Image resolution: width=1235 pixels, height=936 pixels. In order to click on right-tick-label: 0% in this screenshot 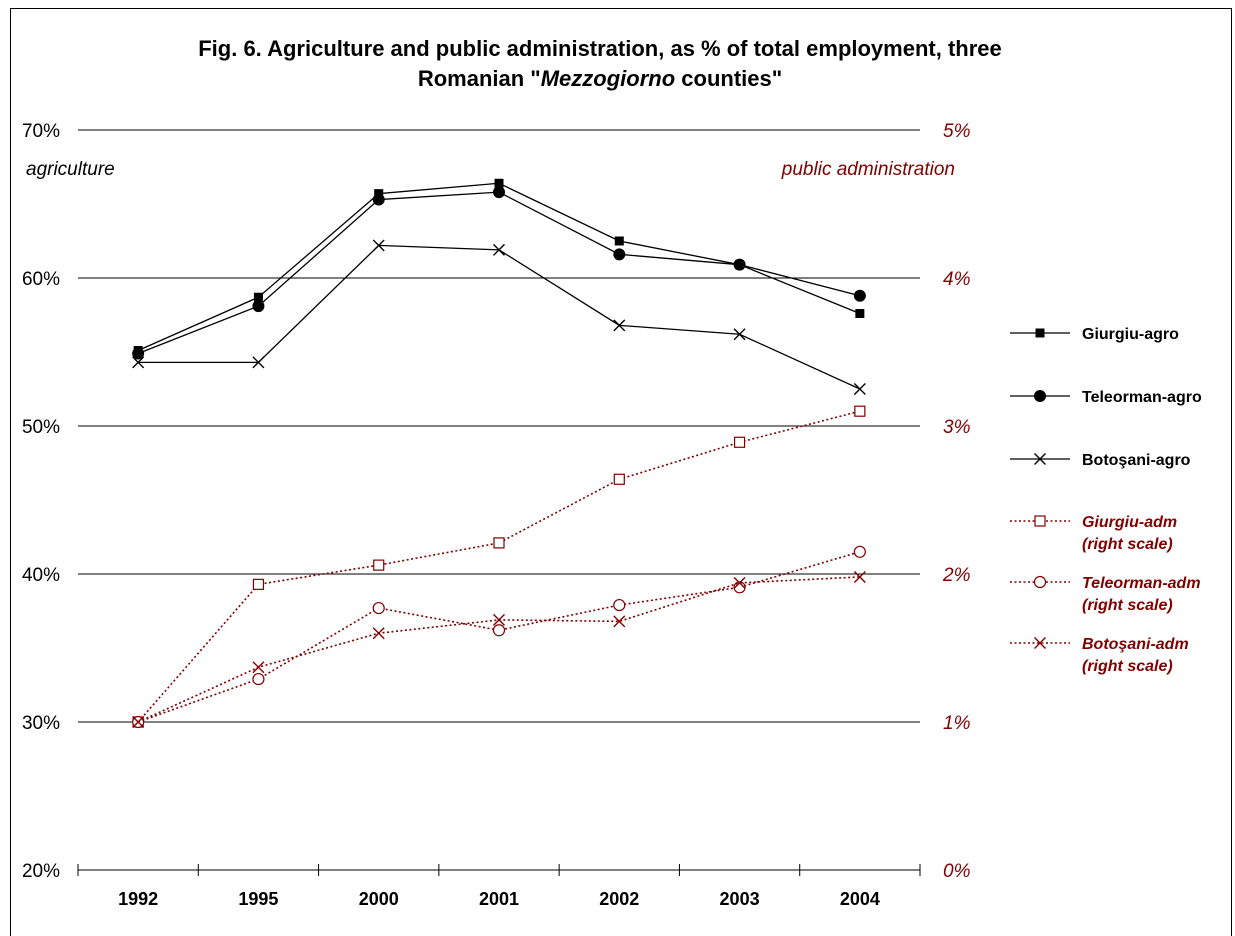, I will do `click(957, 871)`.